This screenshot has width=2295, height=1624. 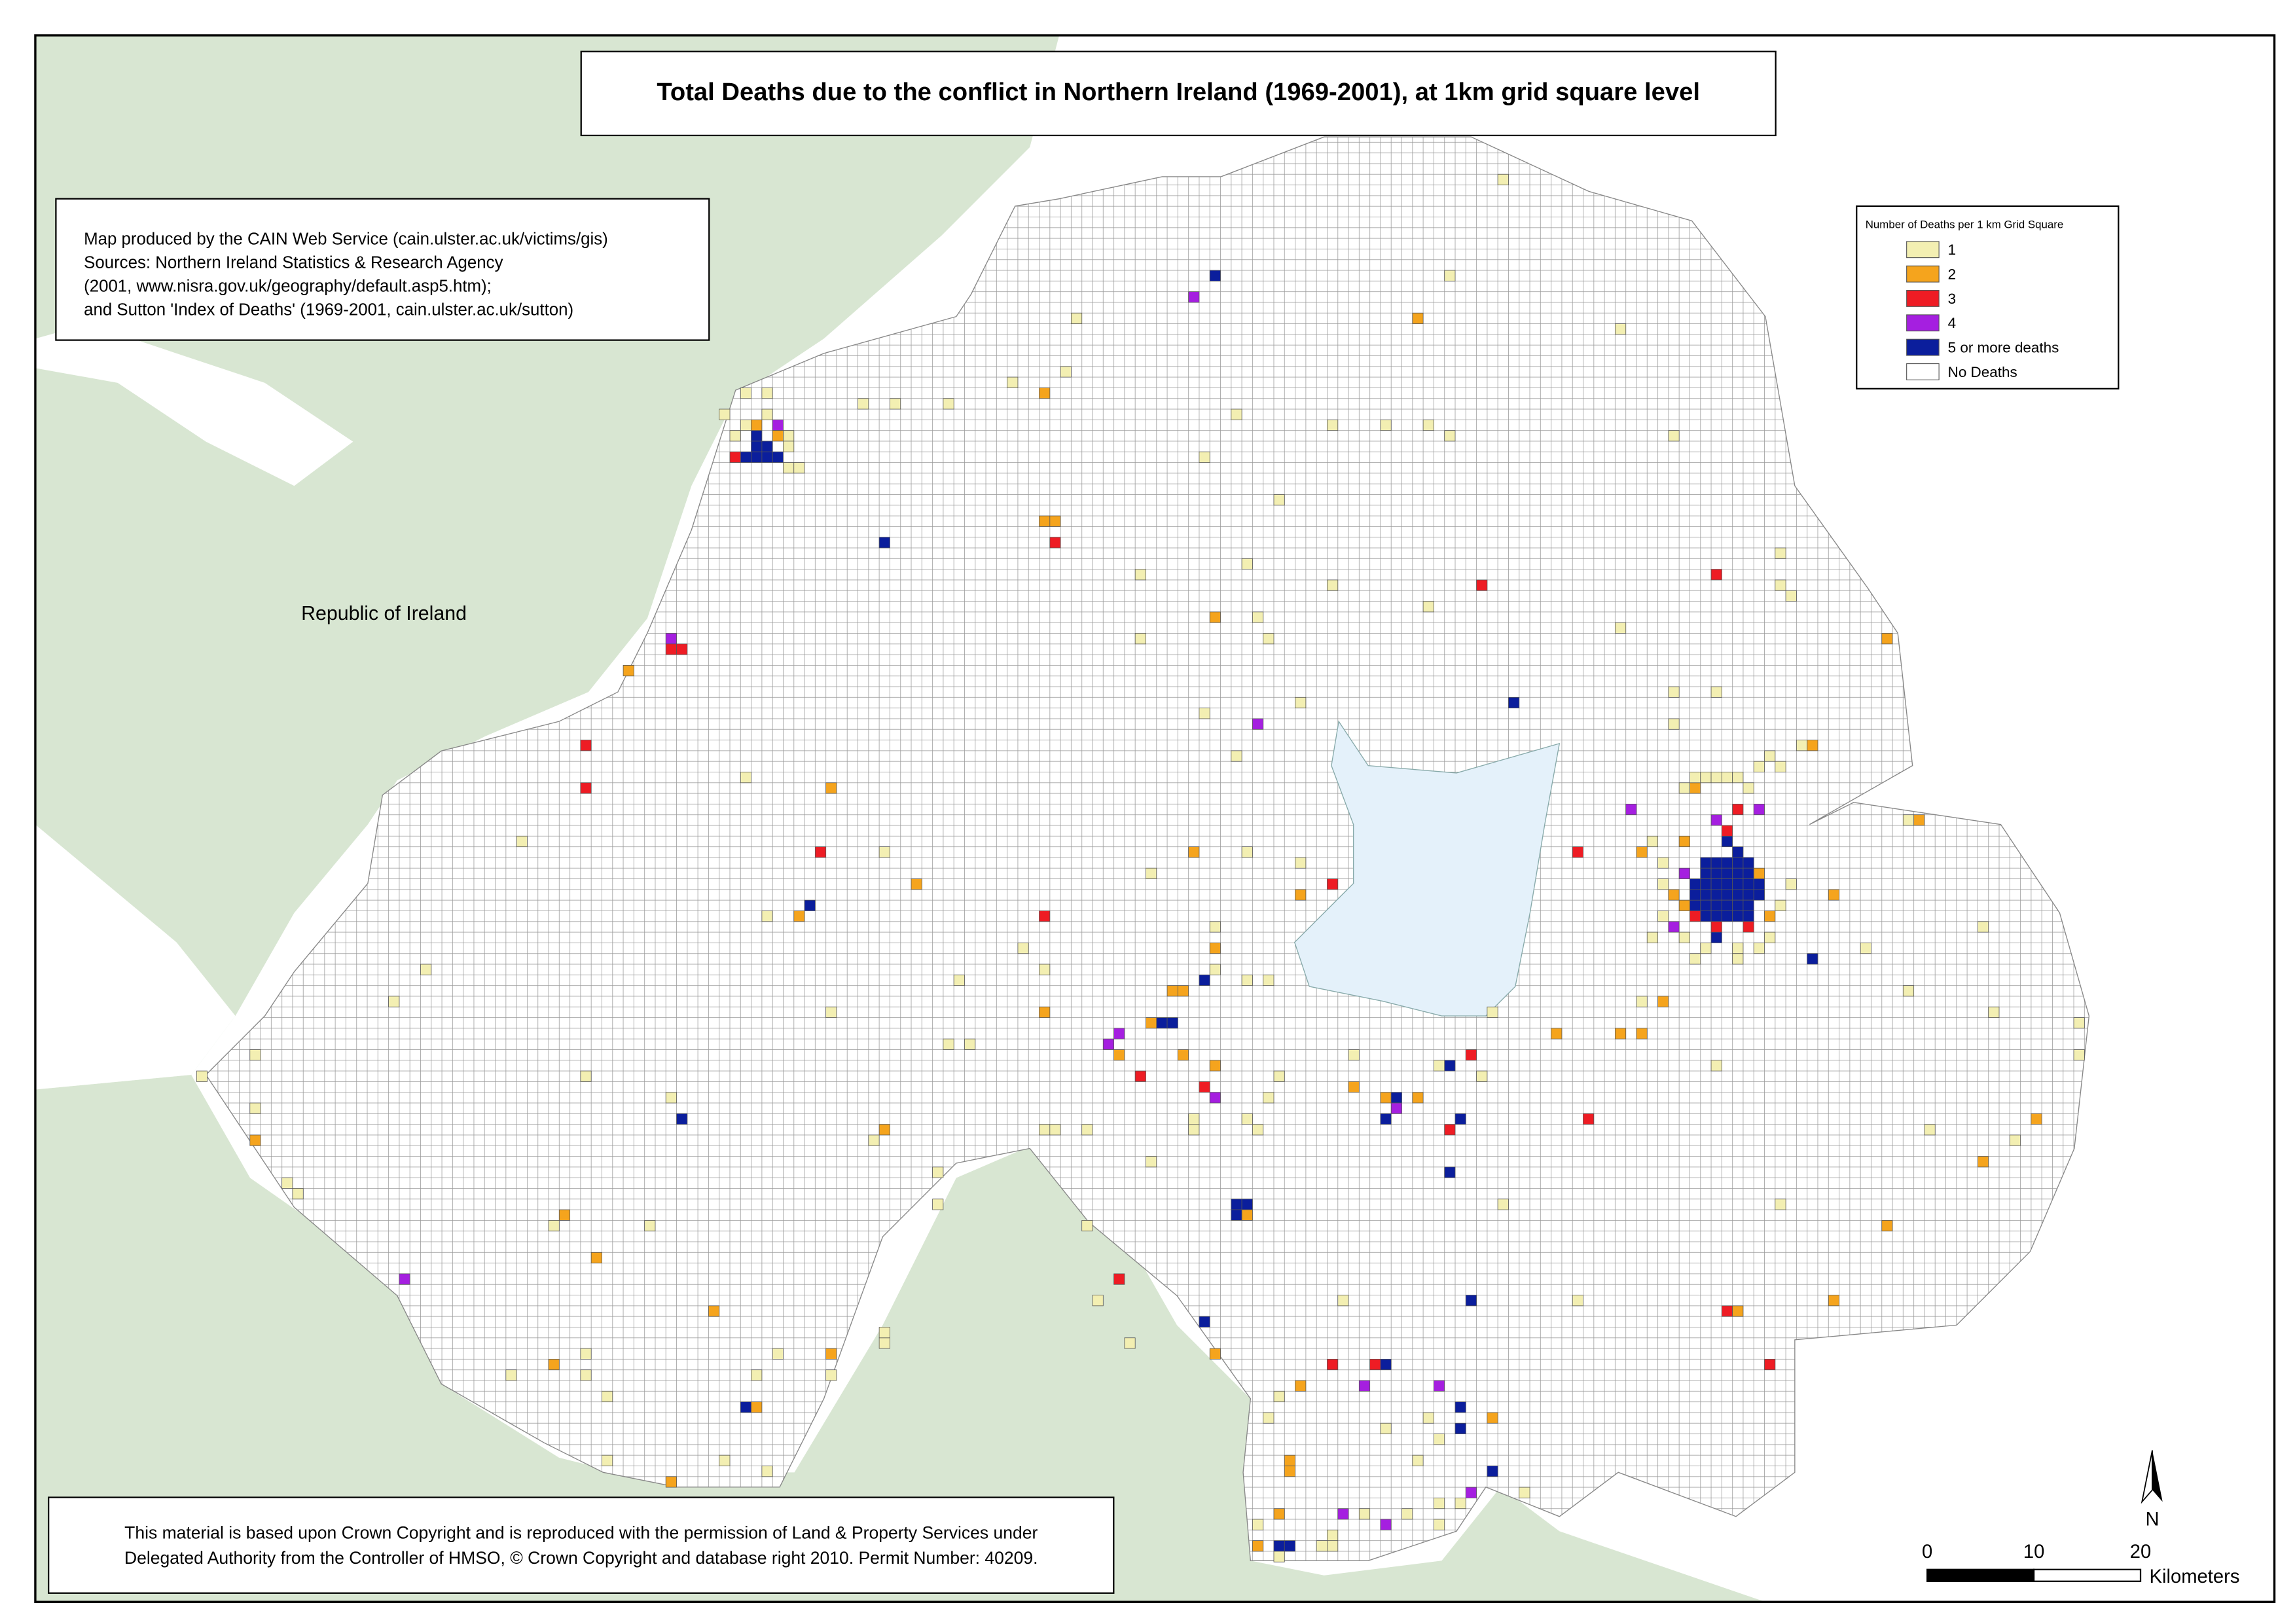 I want to click on scale-label: 0, so click(x=1927, y=1552).